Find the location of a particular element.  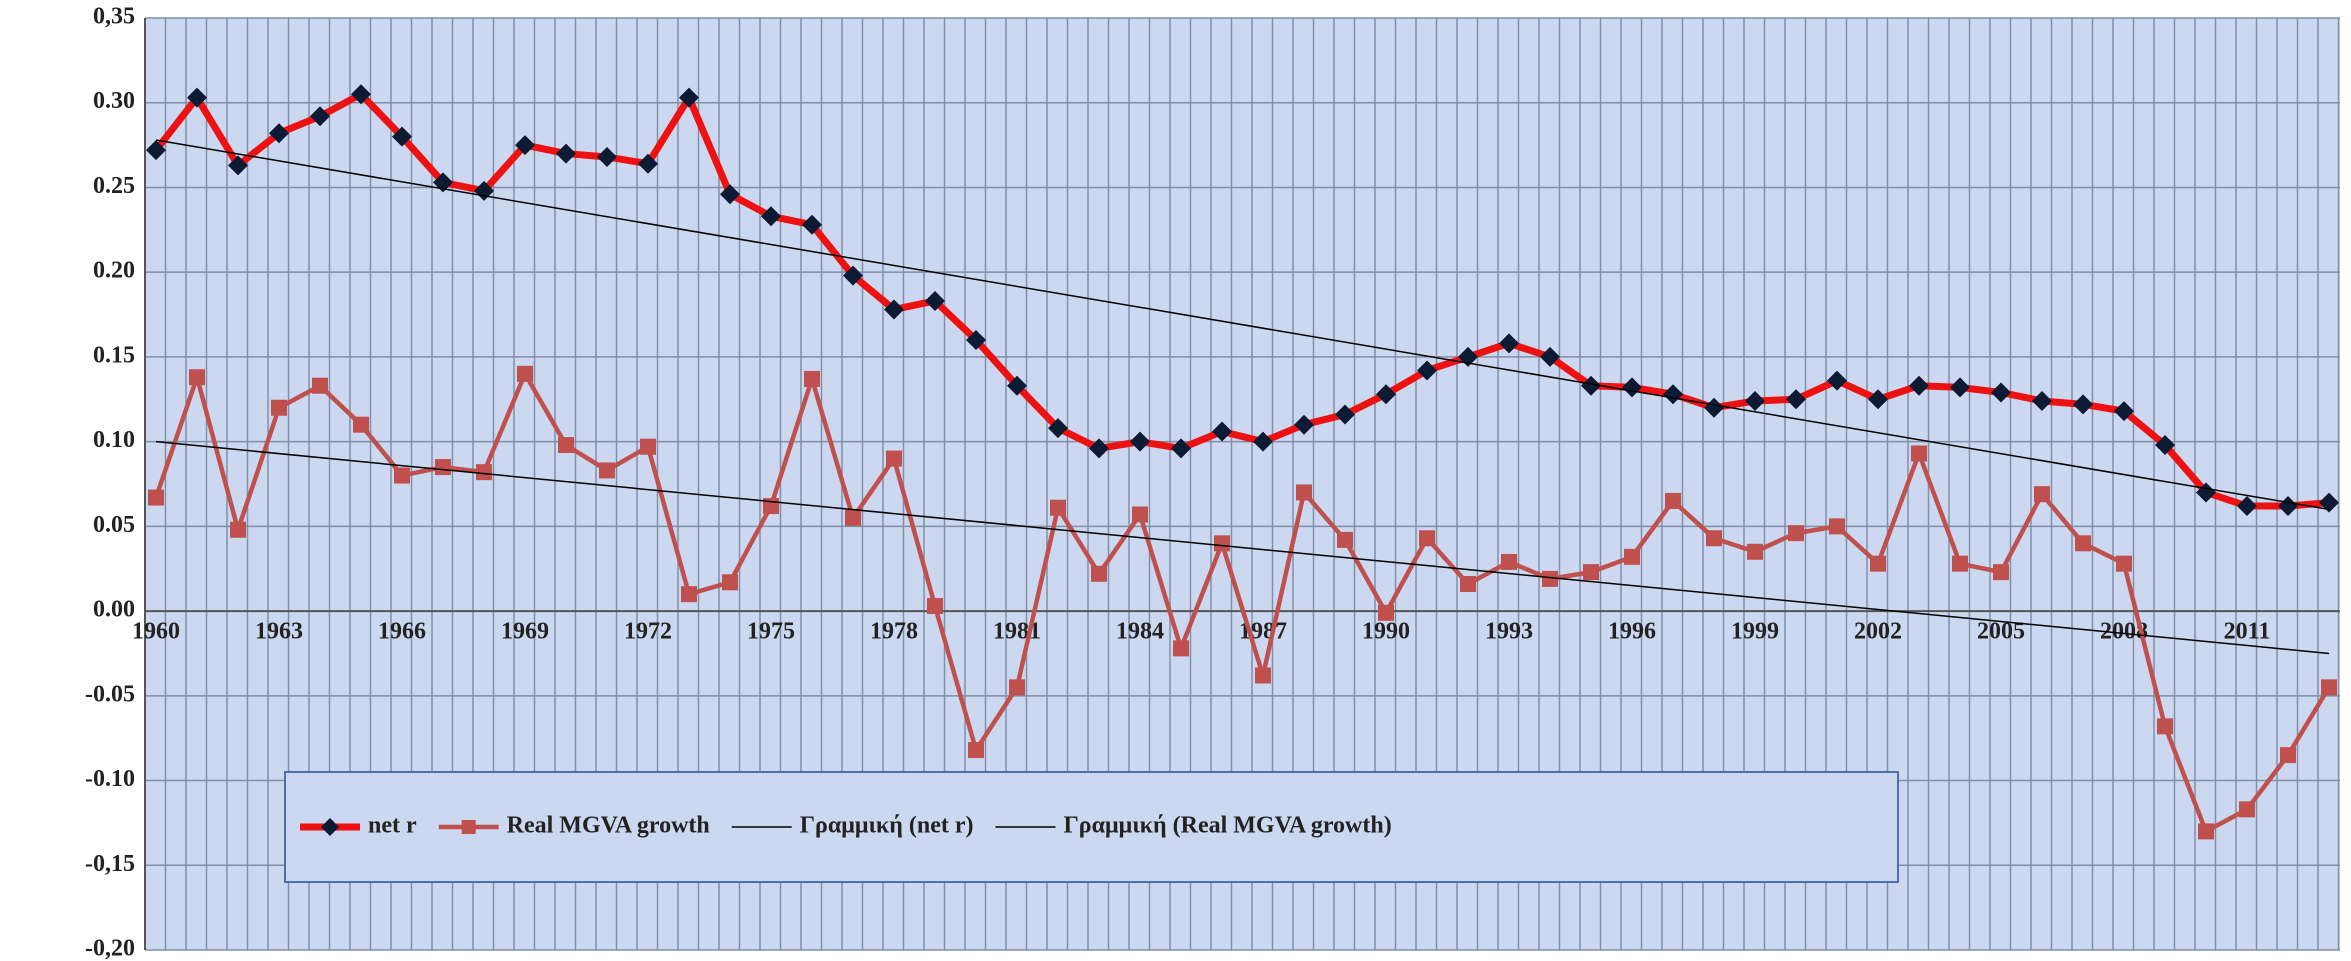

y-tick-label: 0.05 is located at coordinates (114, 525).